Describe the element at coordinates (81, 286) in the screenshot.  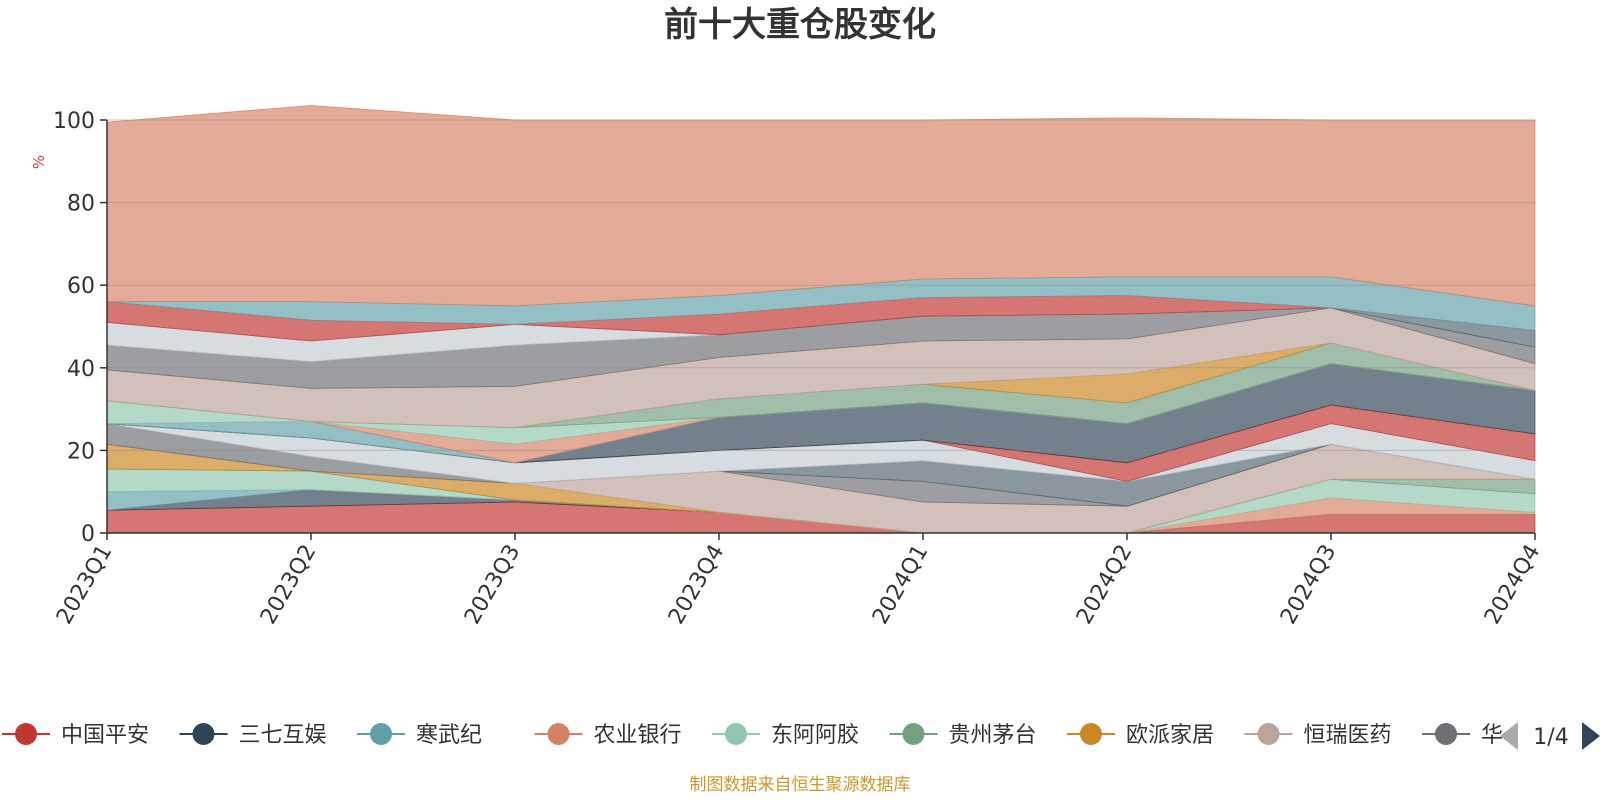
I see `y-tick-label-60: 60` at that location.